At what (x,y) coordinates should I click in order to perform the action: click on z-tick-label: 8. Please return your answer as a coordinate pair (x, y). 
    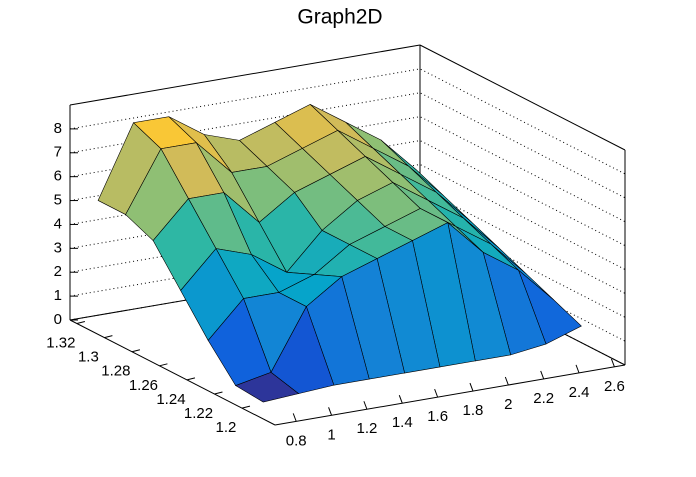
    Looking at the image, I should click on (58, 128).